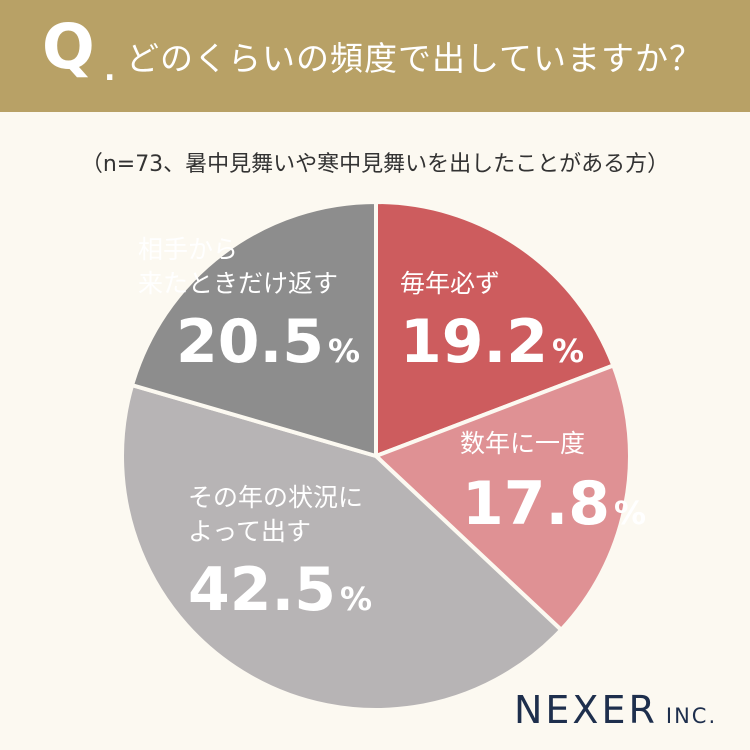 The image size is (750, 750). I want to click on brand-name: NEXER, so click(586, 710).